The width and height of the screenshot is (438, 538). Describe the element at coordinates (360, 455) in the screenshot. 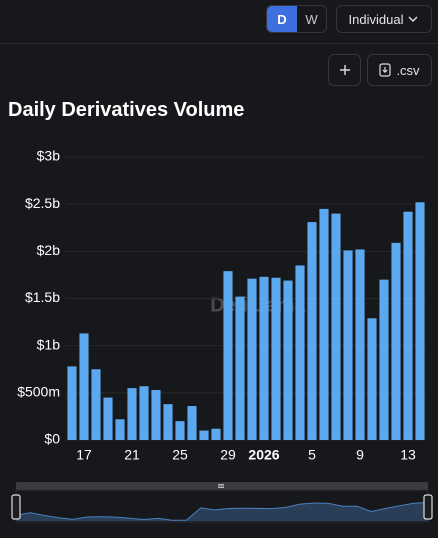

I see `x-tick-label: 9` at that location.